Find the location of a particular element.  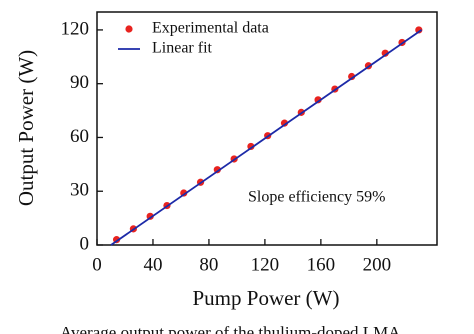

y-tick-label: 0 is located at coordinates (85, 243).